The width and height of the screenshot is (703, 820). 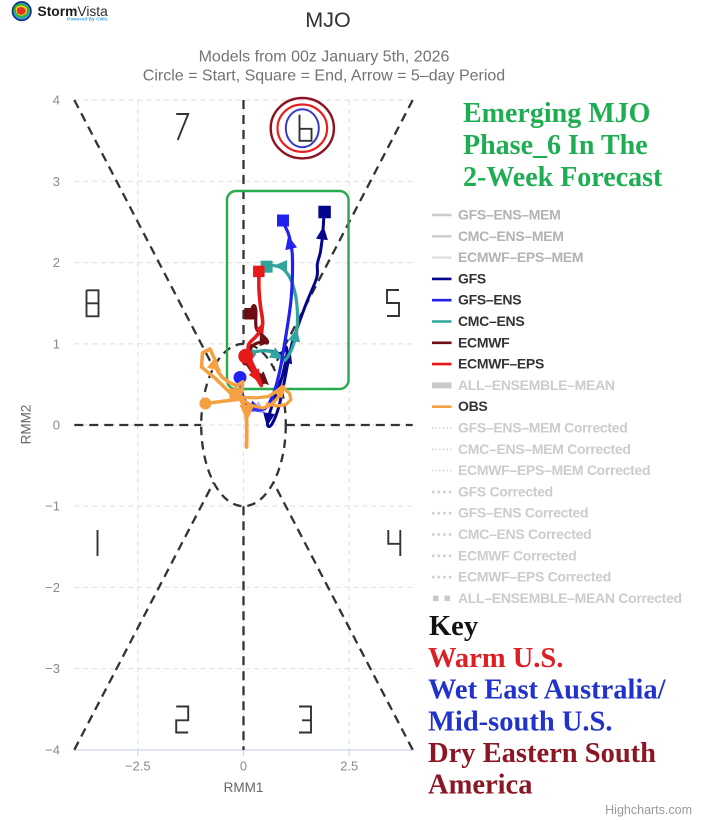 I want to click on svg-text: −1, so click(x=52, y=506).